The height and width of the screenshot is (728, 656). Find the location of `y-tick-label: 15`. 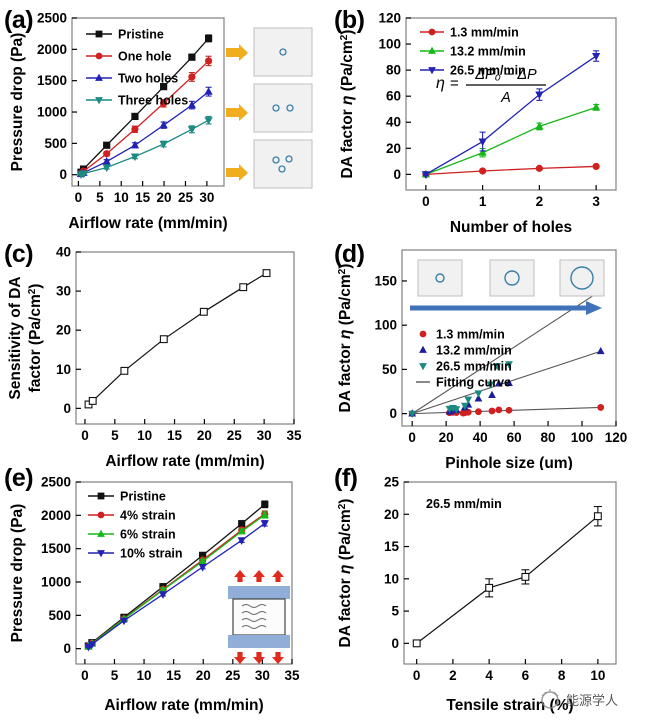

y-tick-label: 15 is located at coordinates (392, 546).